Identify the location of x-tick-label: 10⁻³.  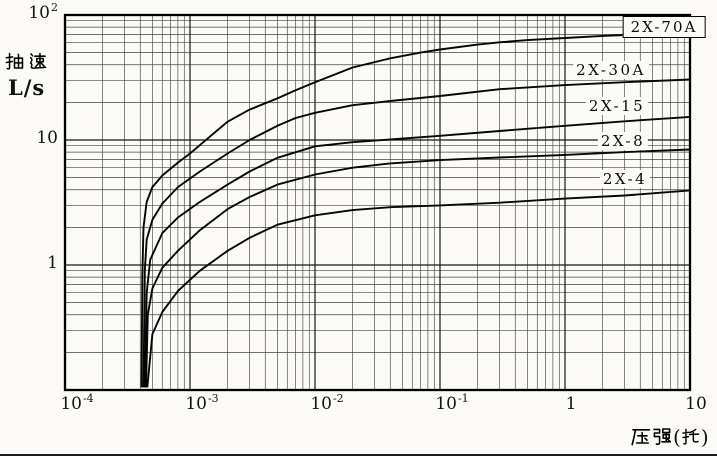
(202, 403).